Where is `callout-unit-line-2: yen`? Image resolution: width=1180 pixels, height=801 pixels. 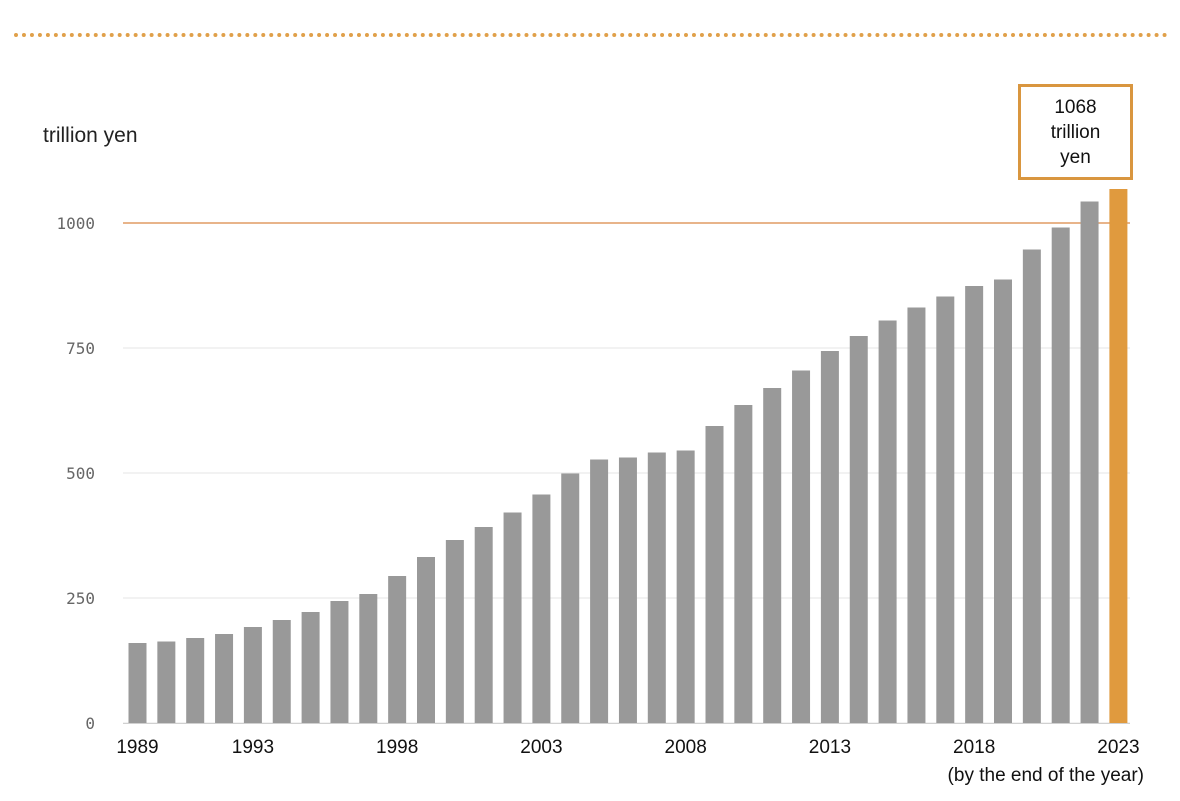 callout-unit-line-2: yen is located at coordinates (1075, 157).